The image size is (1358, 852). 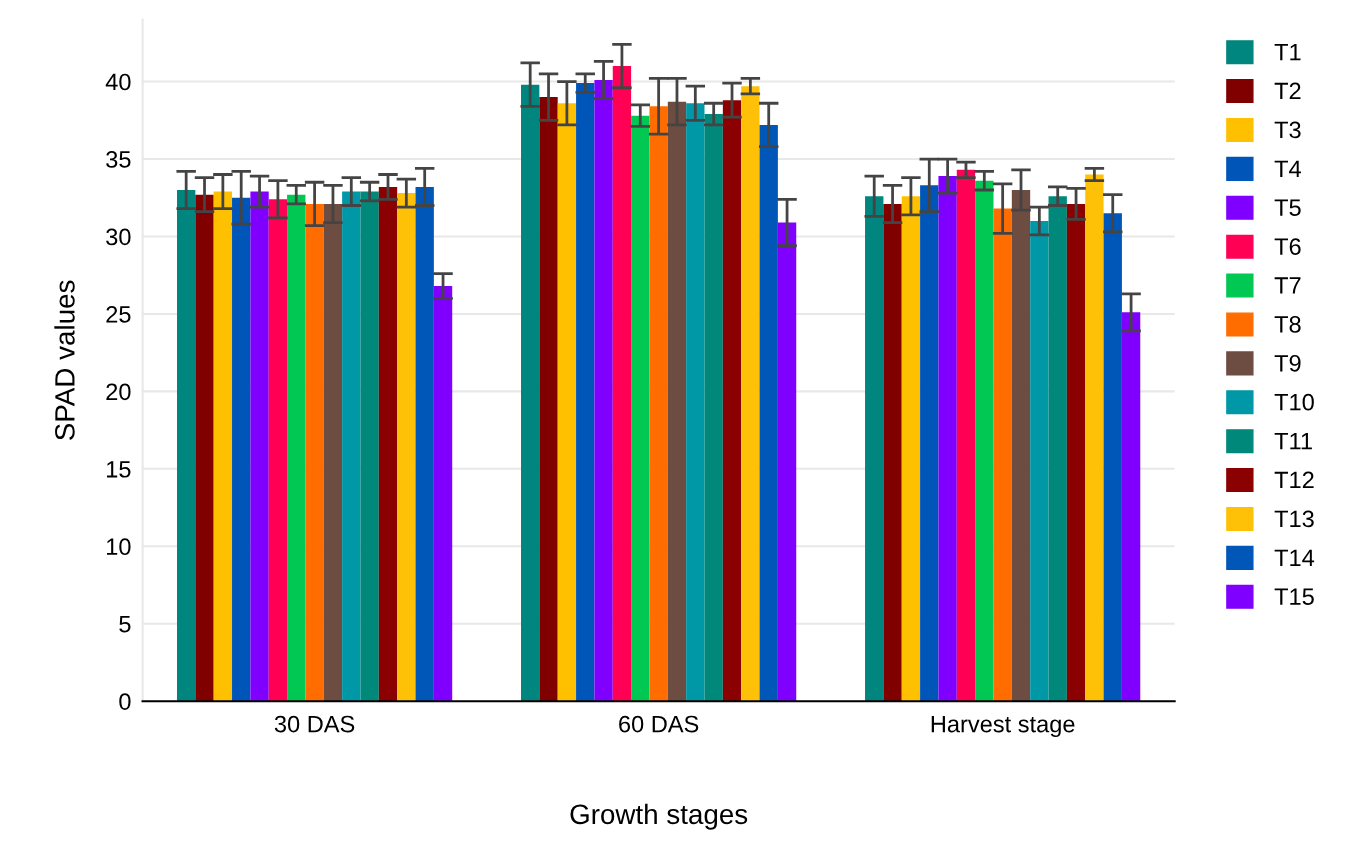 I want to click on y-tick-label: 15, so click(x=119, y=469).